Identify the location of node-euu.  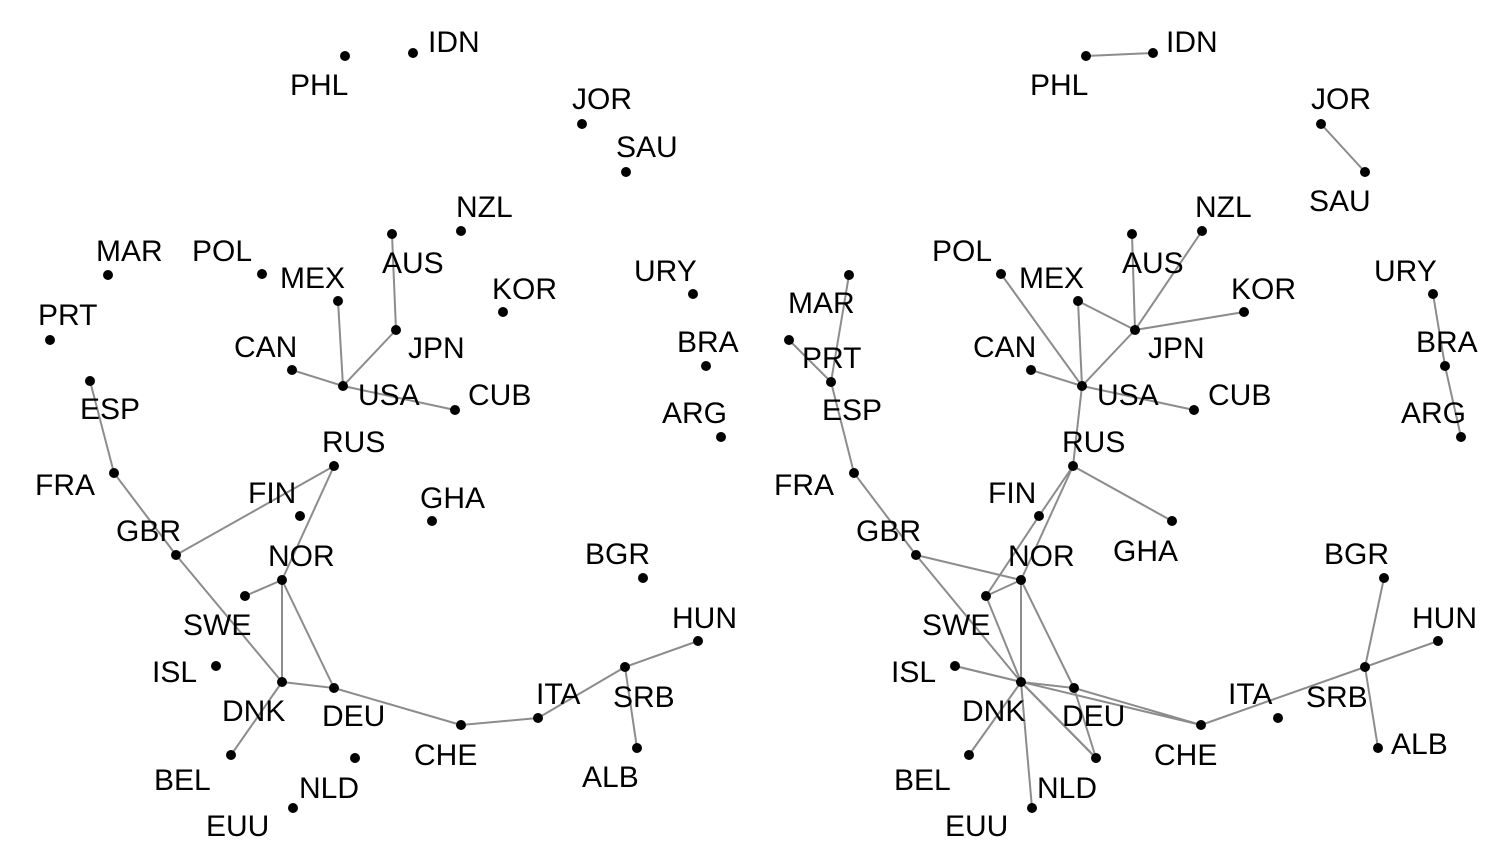
(293, 808).